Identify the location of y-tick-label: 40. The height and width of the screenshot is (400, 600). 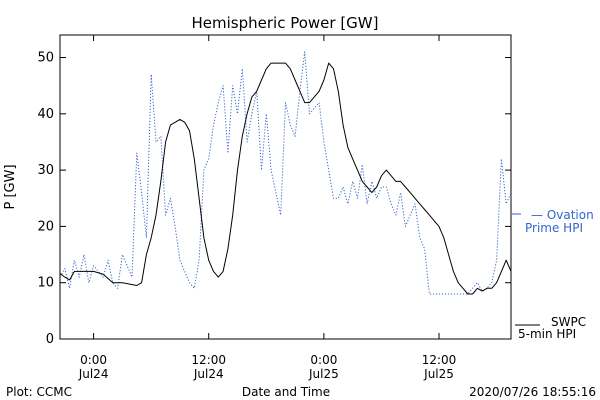
(45, 114).